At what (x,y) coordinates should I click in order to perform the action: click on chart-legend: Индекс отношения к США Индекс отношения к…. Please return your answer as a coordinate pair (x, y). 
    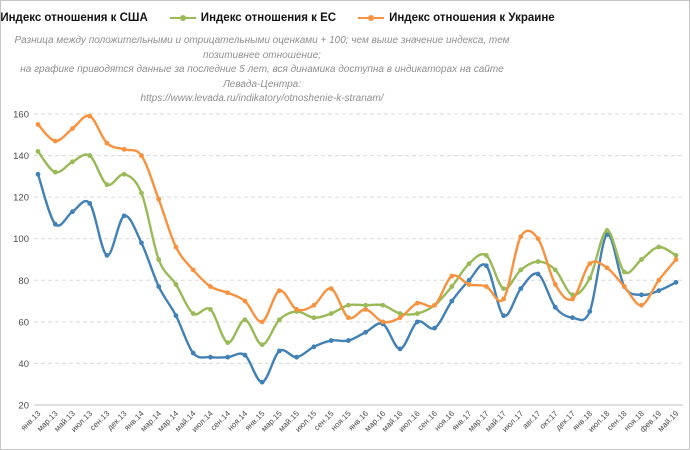
    Looking at the image, I should click on (277, 18).